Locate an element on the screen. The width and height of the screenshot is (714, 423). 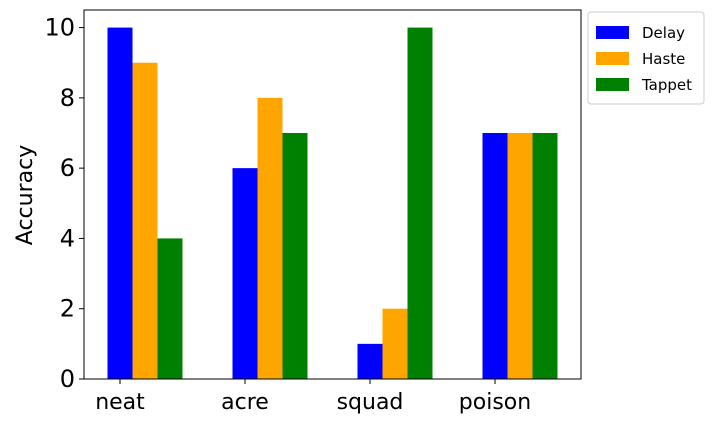
bar-delay-squad is located at coordinates (370, 361).